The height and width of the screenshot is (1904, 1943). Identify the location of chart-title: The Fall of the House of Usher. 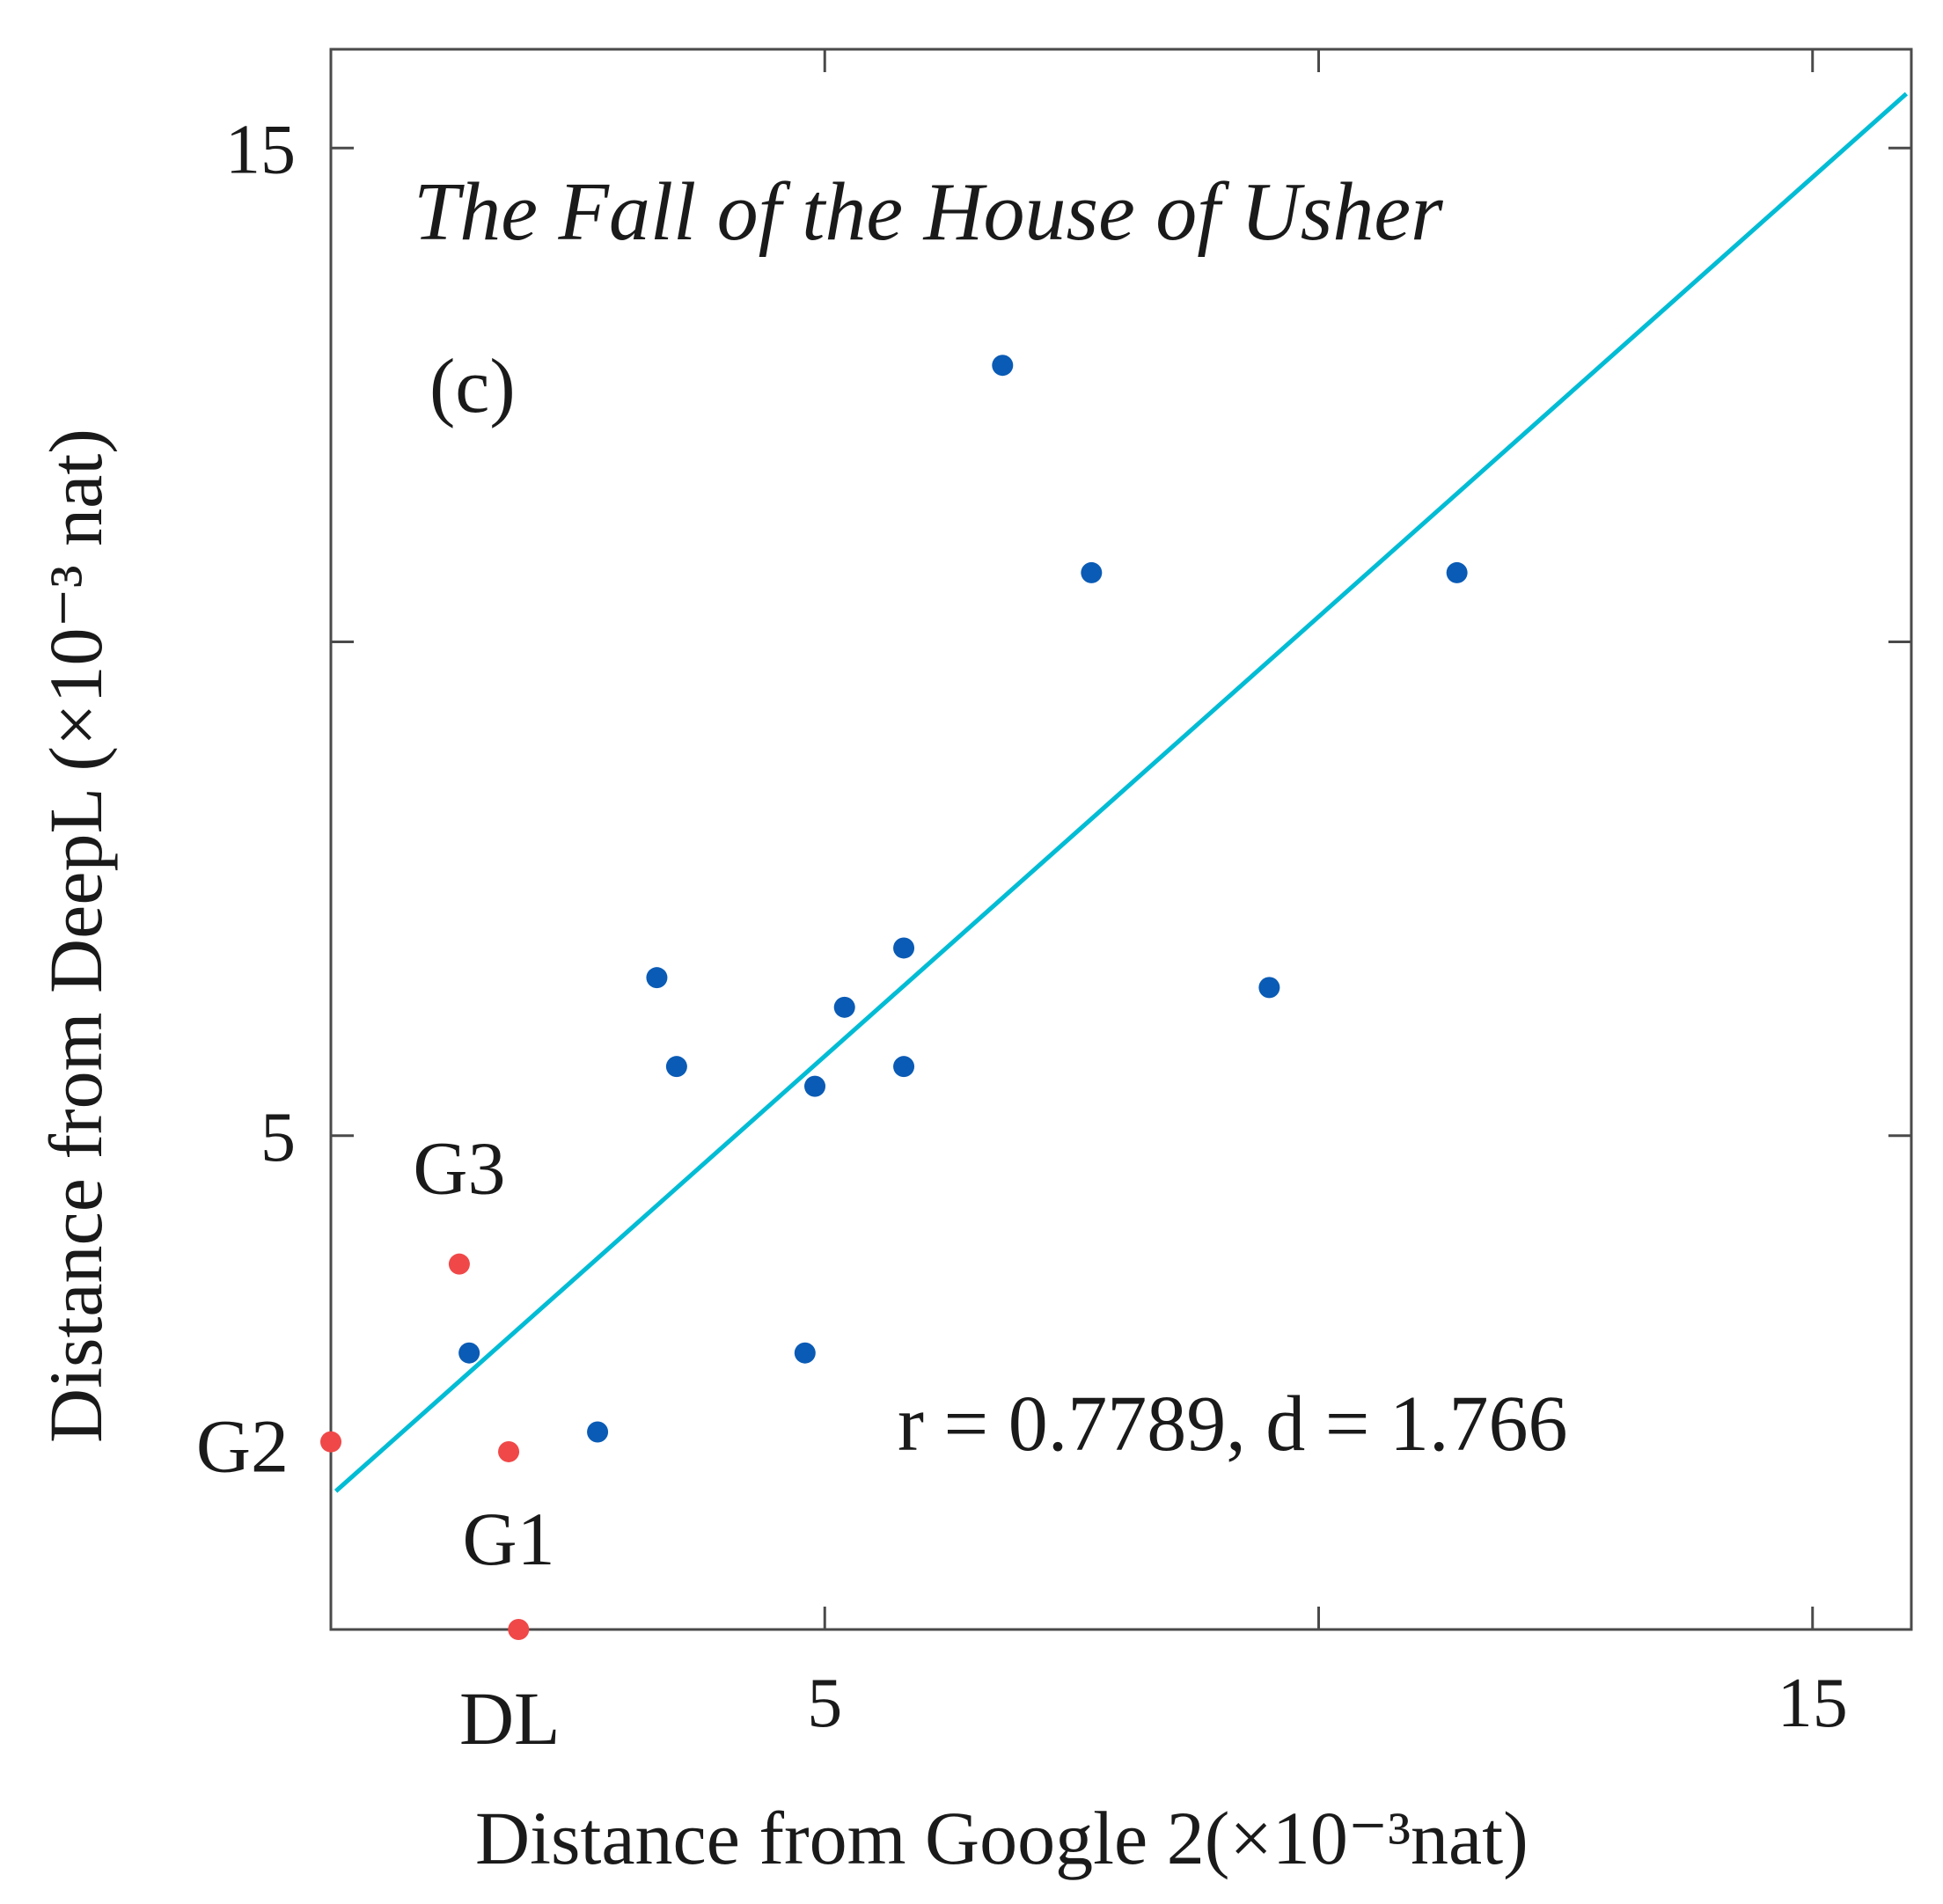
(928, 212).